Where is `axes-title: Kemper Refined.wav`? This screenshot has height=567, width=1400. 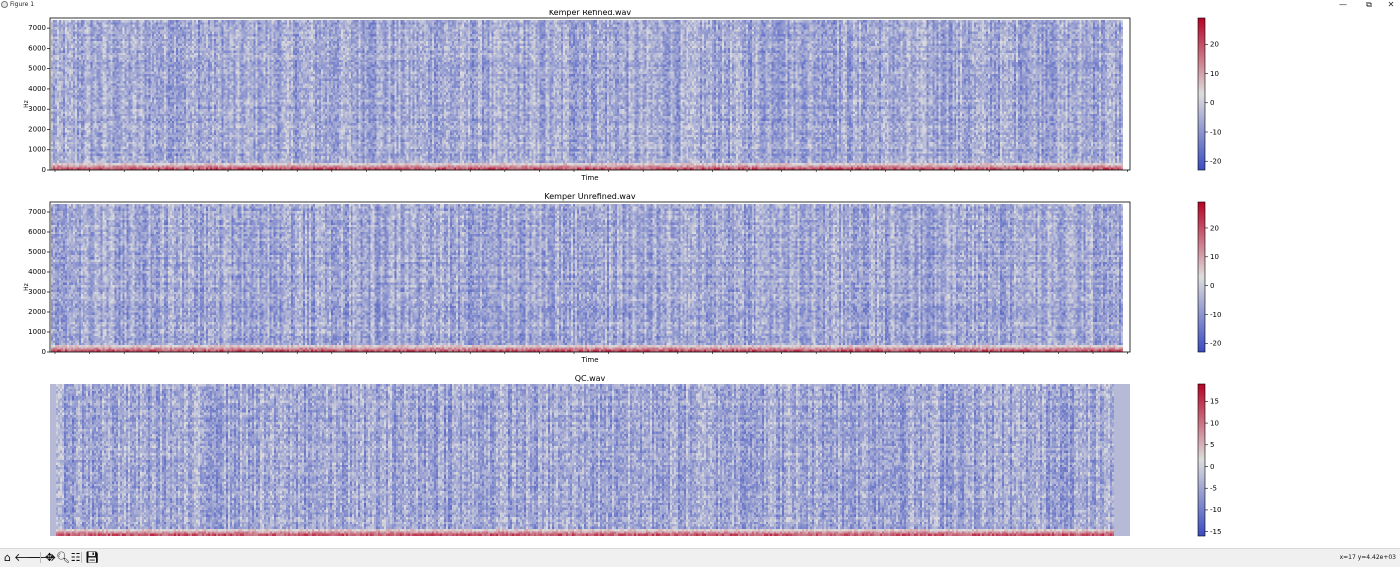
axes-title: Kemper Refined.wav is located at coordinates (590, 13).